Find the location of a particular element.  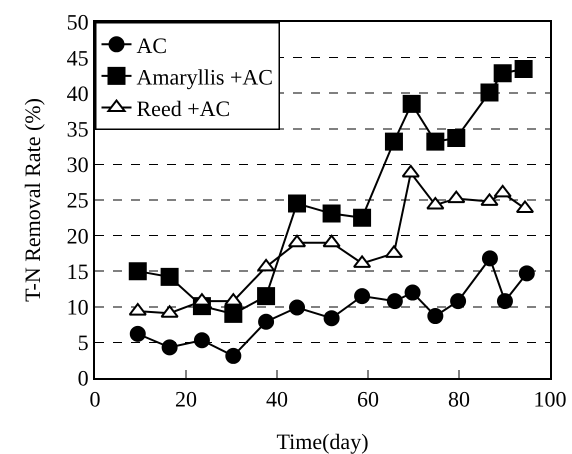

x-tick-label: 40 is located at coordinates (277, 399).